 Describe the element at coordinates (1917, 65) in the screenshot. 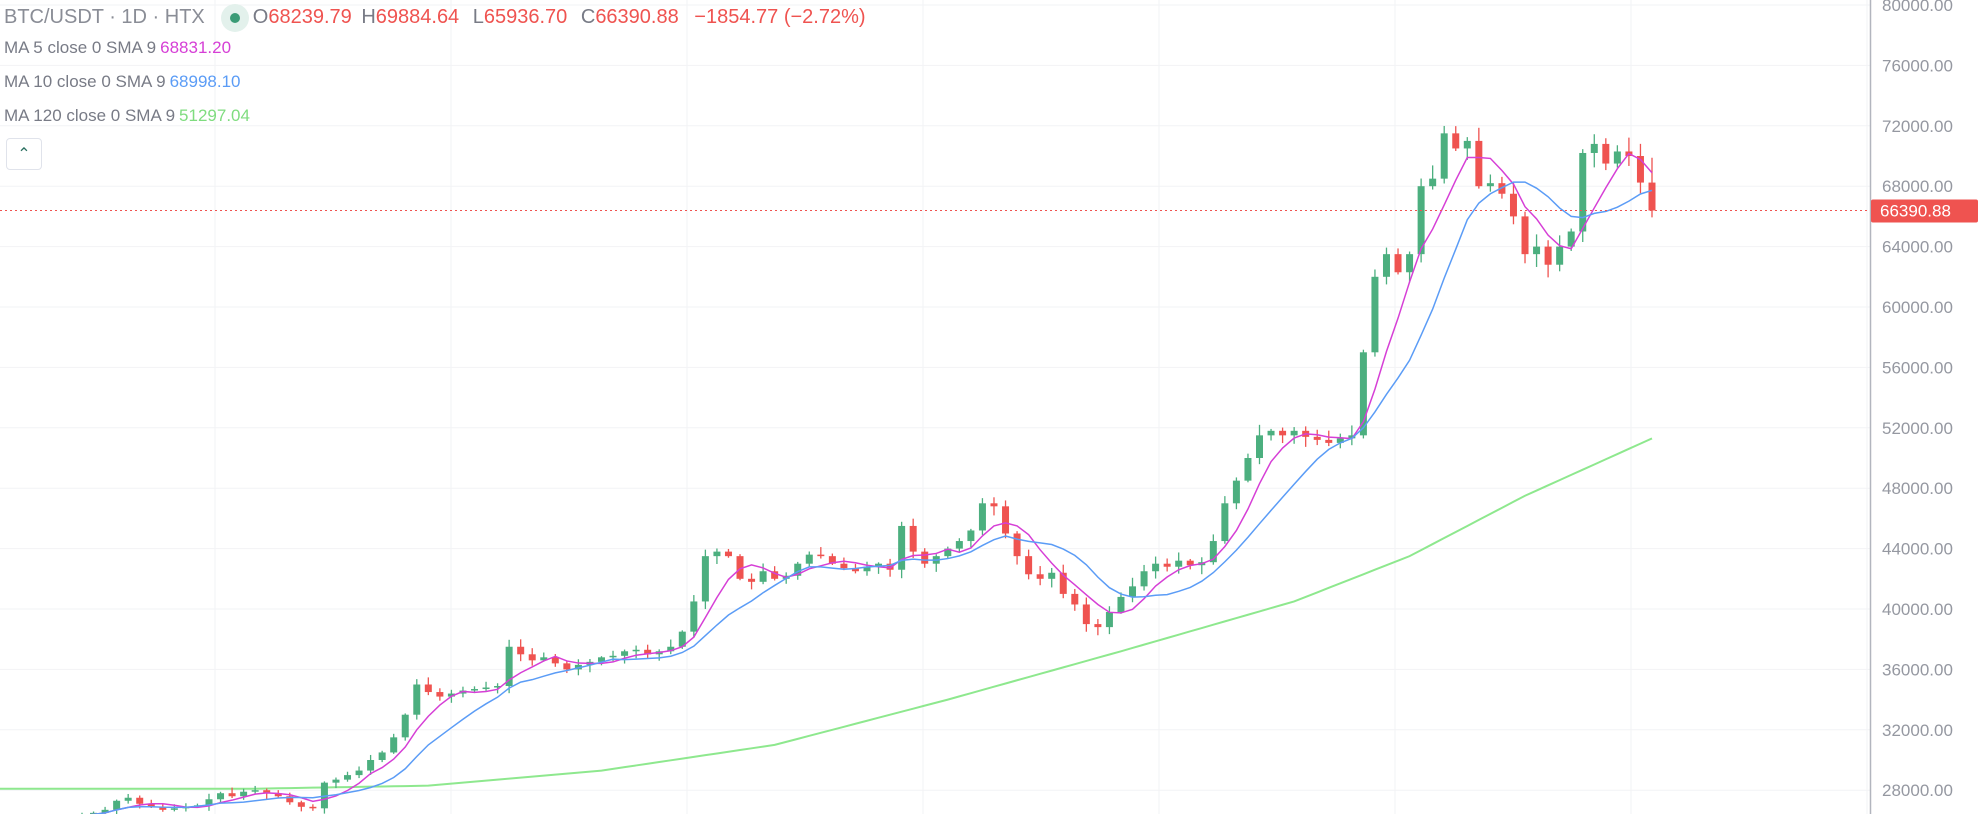

I see `price-tick-label: 76000.00` at that location.